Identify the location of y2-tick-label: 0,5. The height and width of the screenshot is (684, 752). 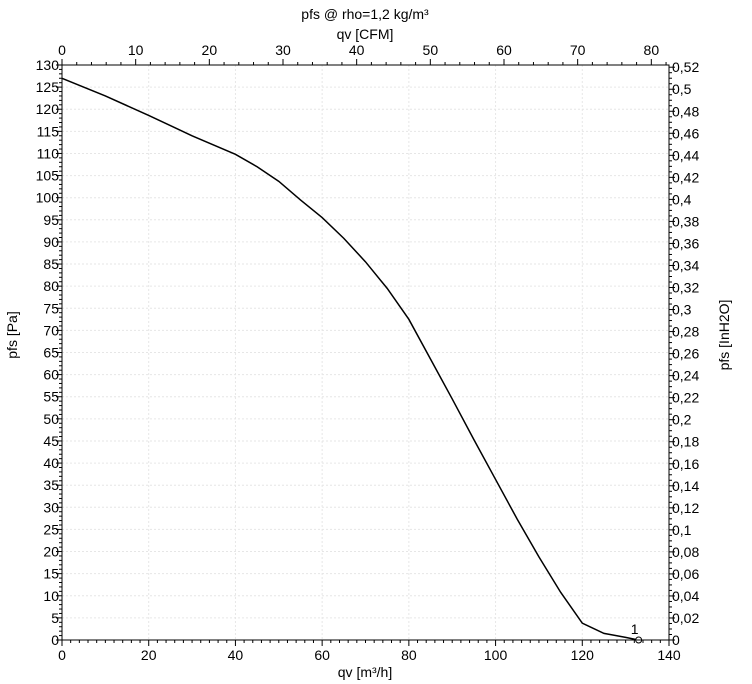
(682, 89).